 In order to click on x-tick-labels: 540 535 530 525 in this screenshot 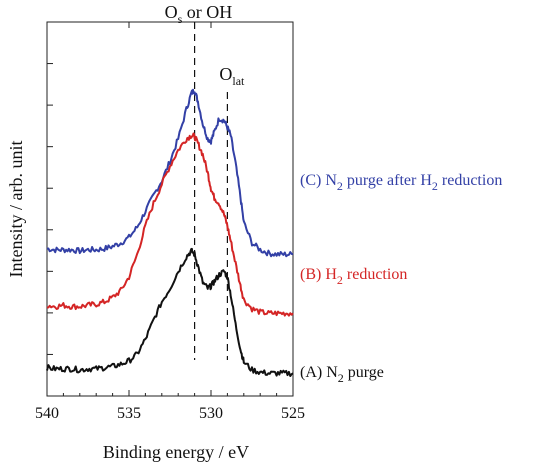, I will do `click(170, 413)`.